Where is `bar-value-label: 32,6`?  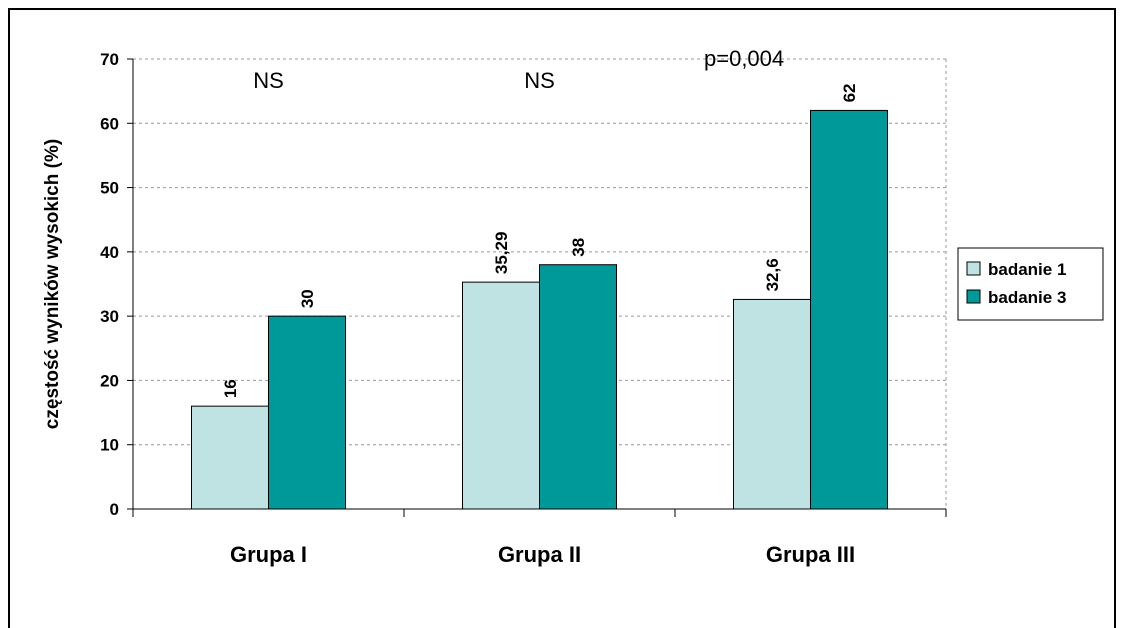
bar-value-label: 32,6 is located at coordinates (772, 274).